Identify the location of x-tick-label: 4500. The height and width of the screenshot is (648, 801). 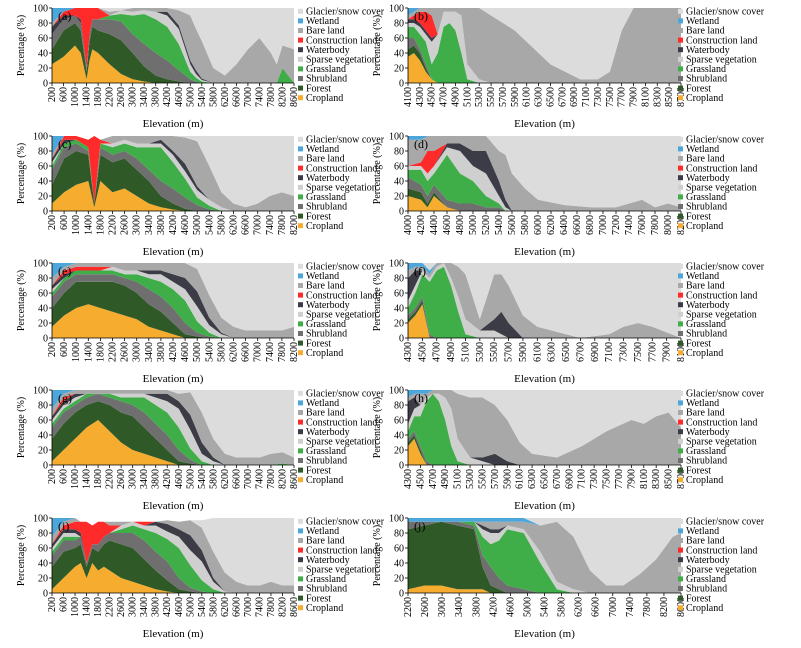
(420, 479).